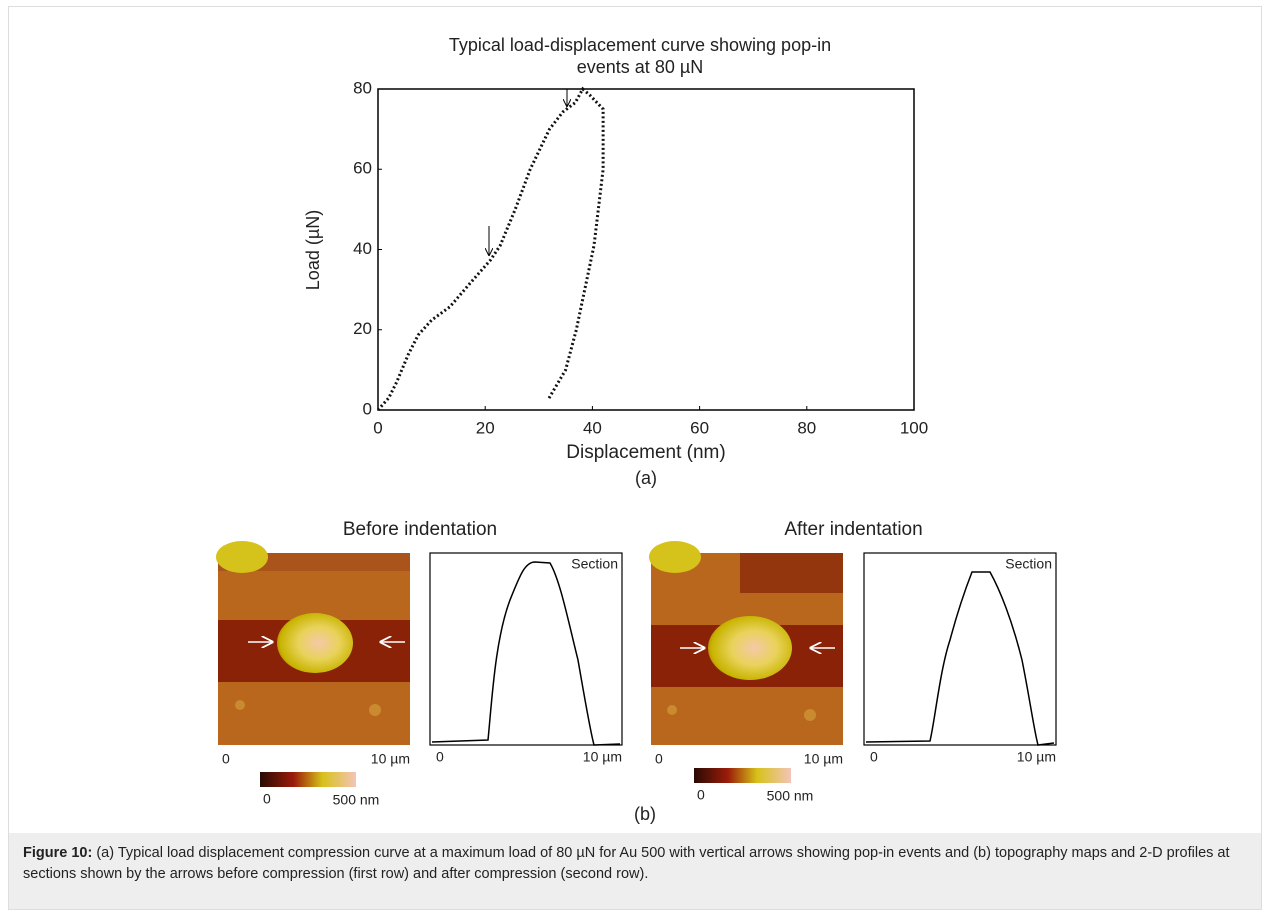 This screenshot has height=920, width=1272. Describe the element at coordinates (420, 529) in the screenshot. I see `panel-title: Before indentation` at that location.